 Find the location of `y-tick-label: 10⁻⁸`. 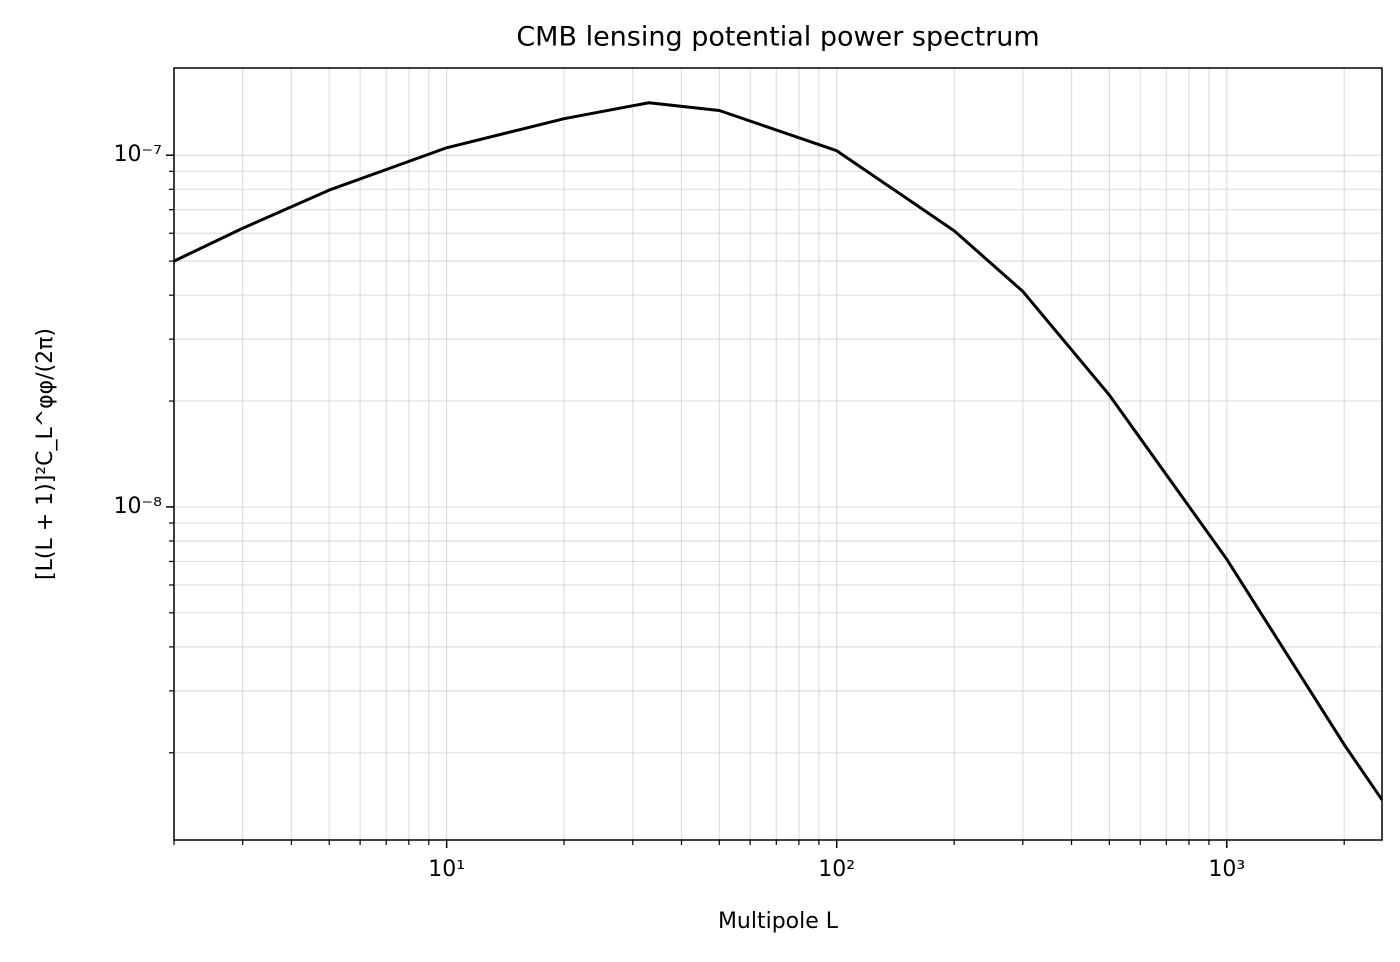

y-tick-label: 10⁻⁸ is located at coordinates (138, 506).